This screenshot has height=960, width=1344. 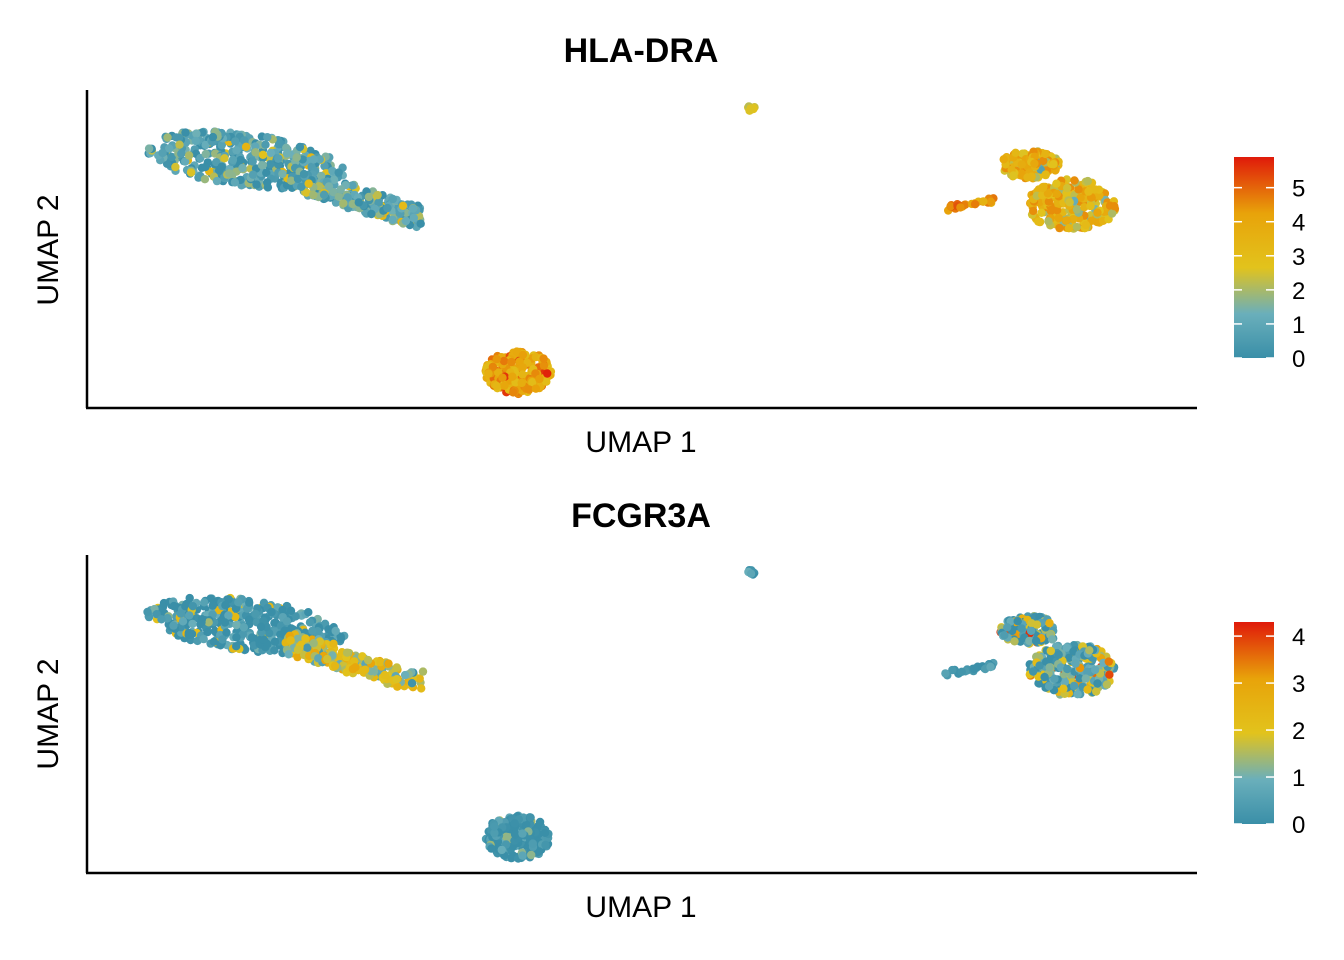 What do you see at coordinates (750, 108) in the screenshot?
I see `cell-point-top-small` at bounding box center [750, 108].